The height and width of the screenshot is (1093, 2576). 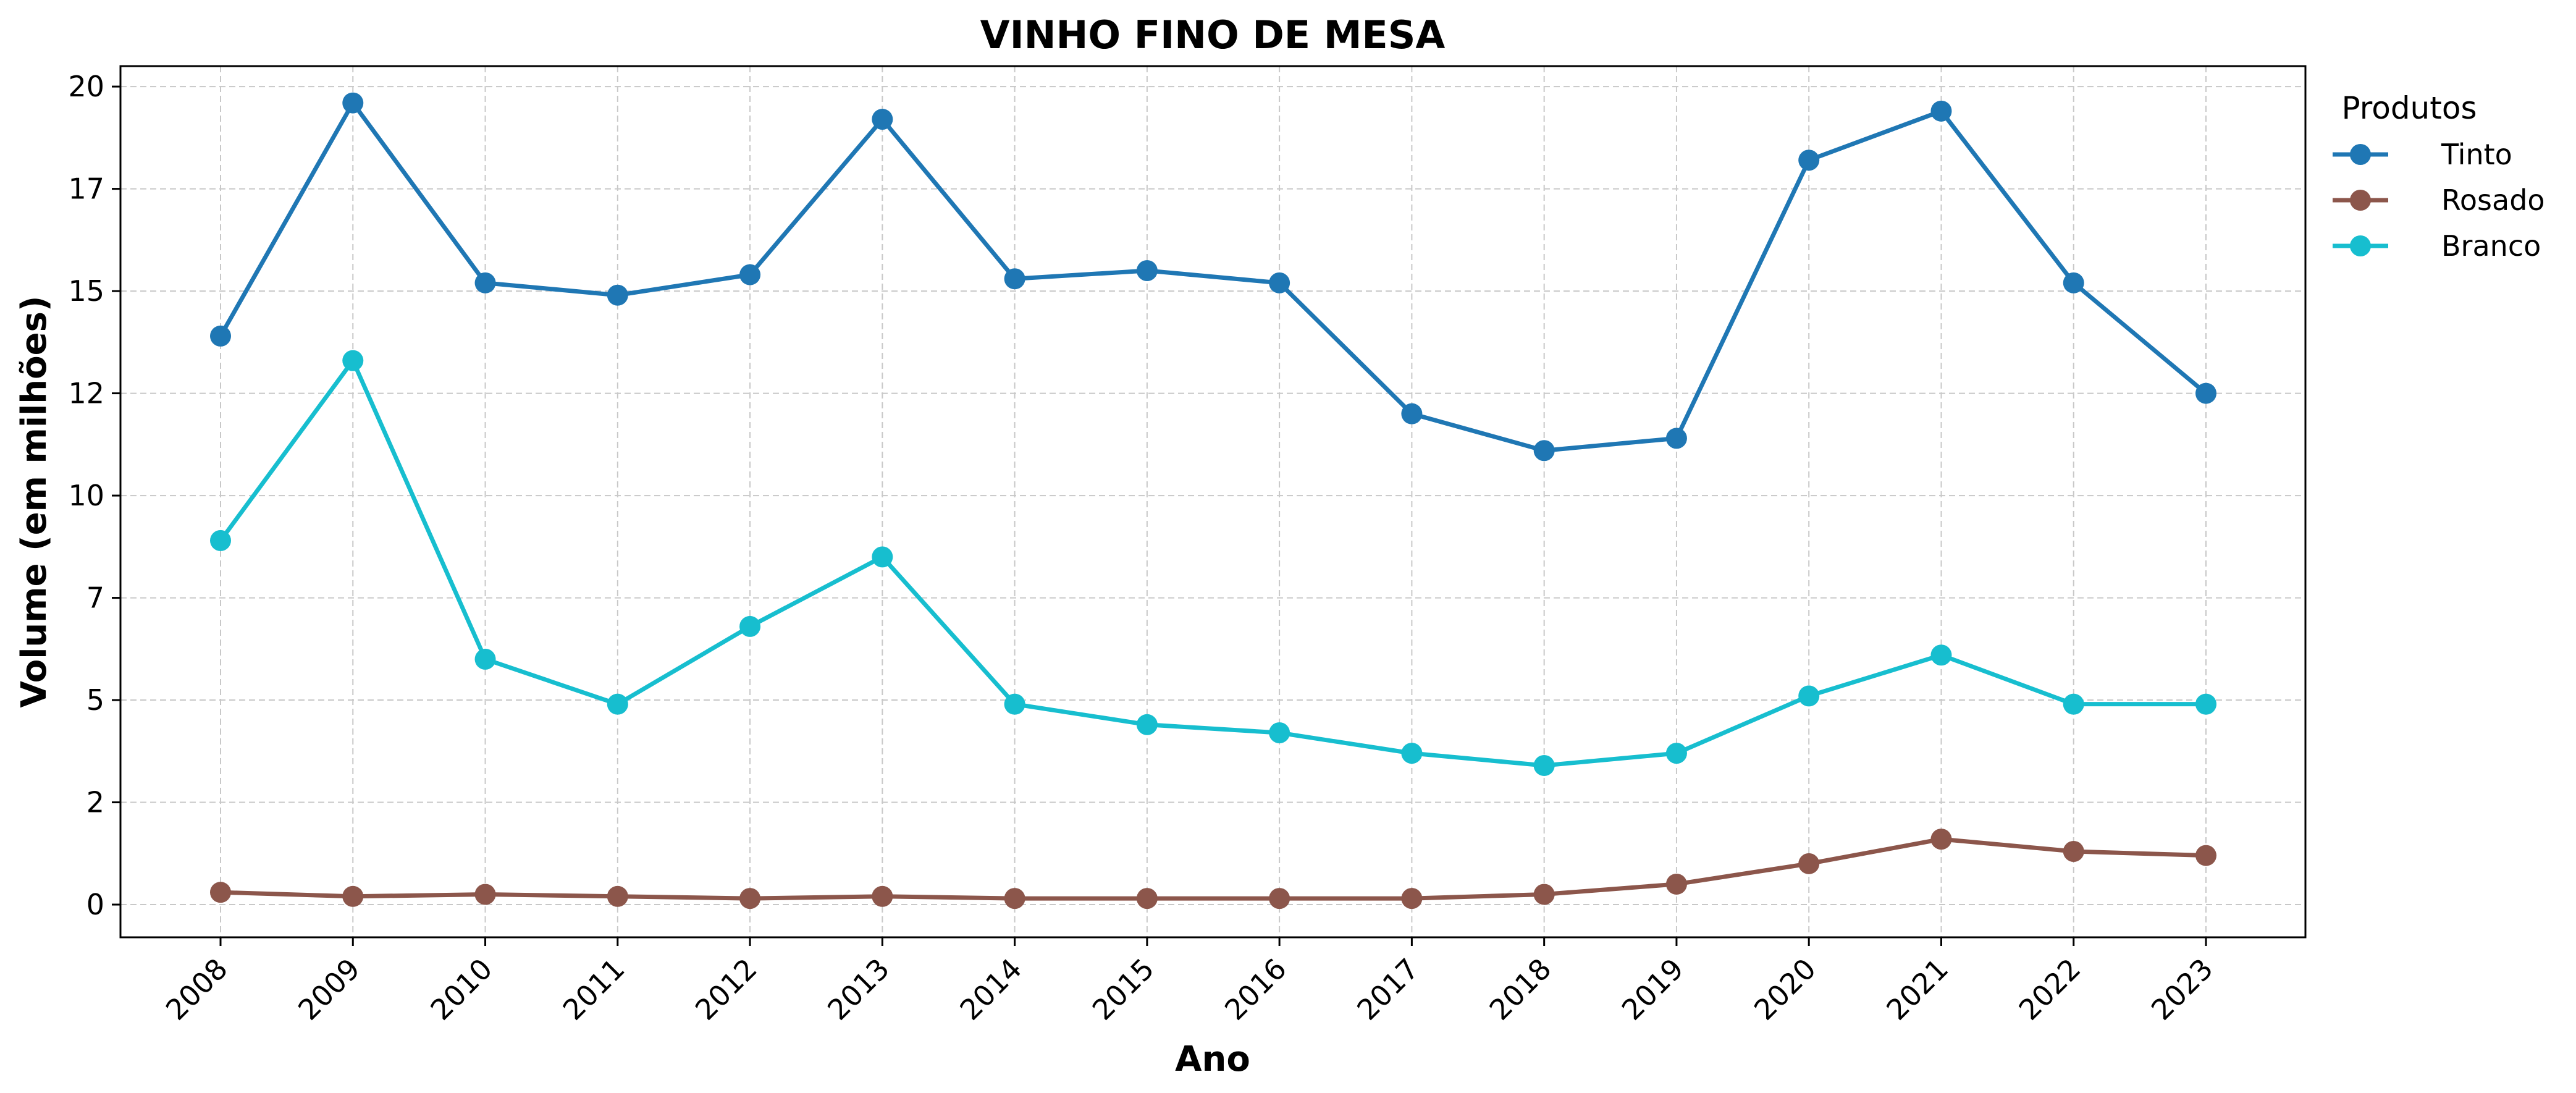 I want to click on legend-label: Rosado, so click(x=2493, y=201).